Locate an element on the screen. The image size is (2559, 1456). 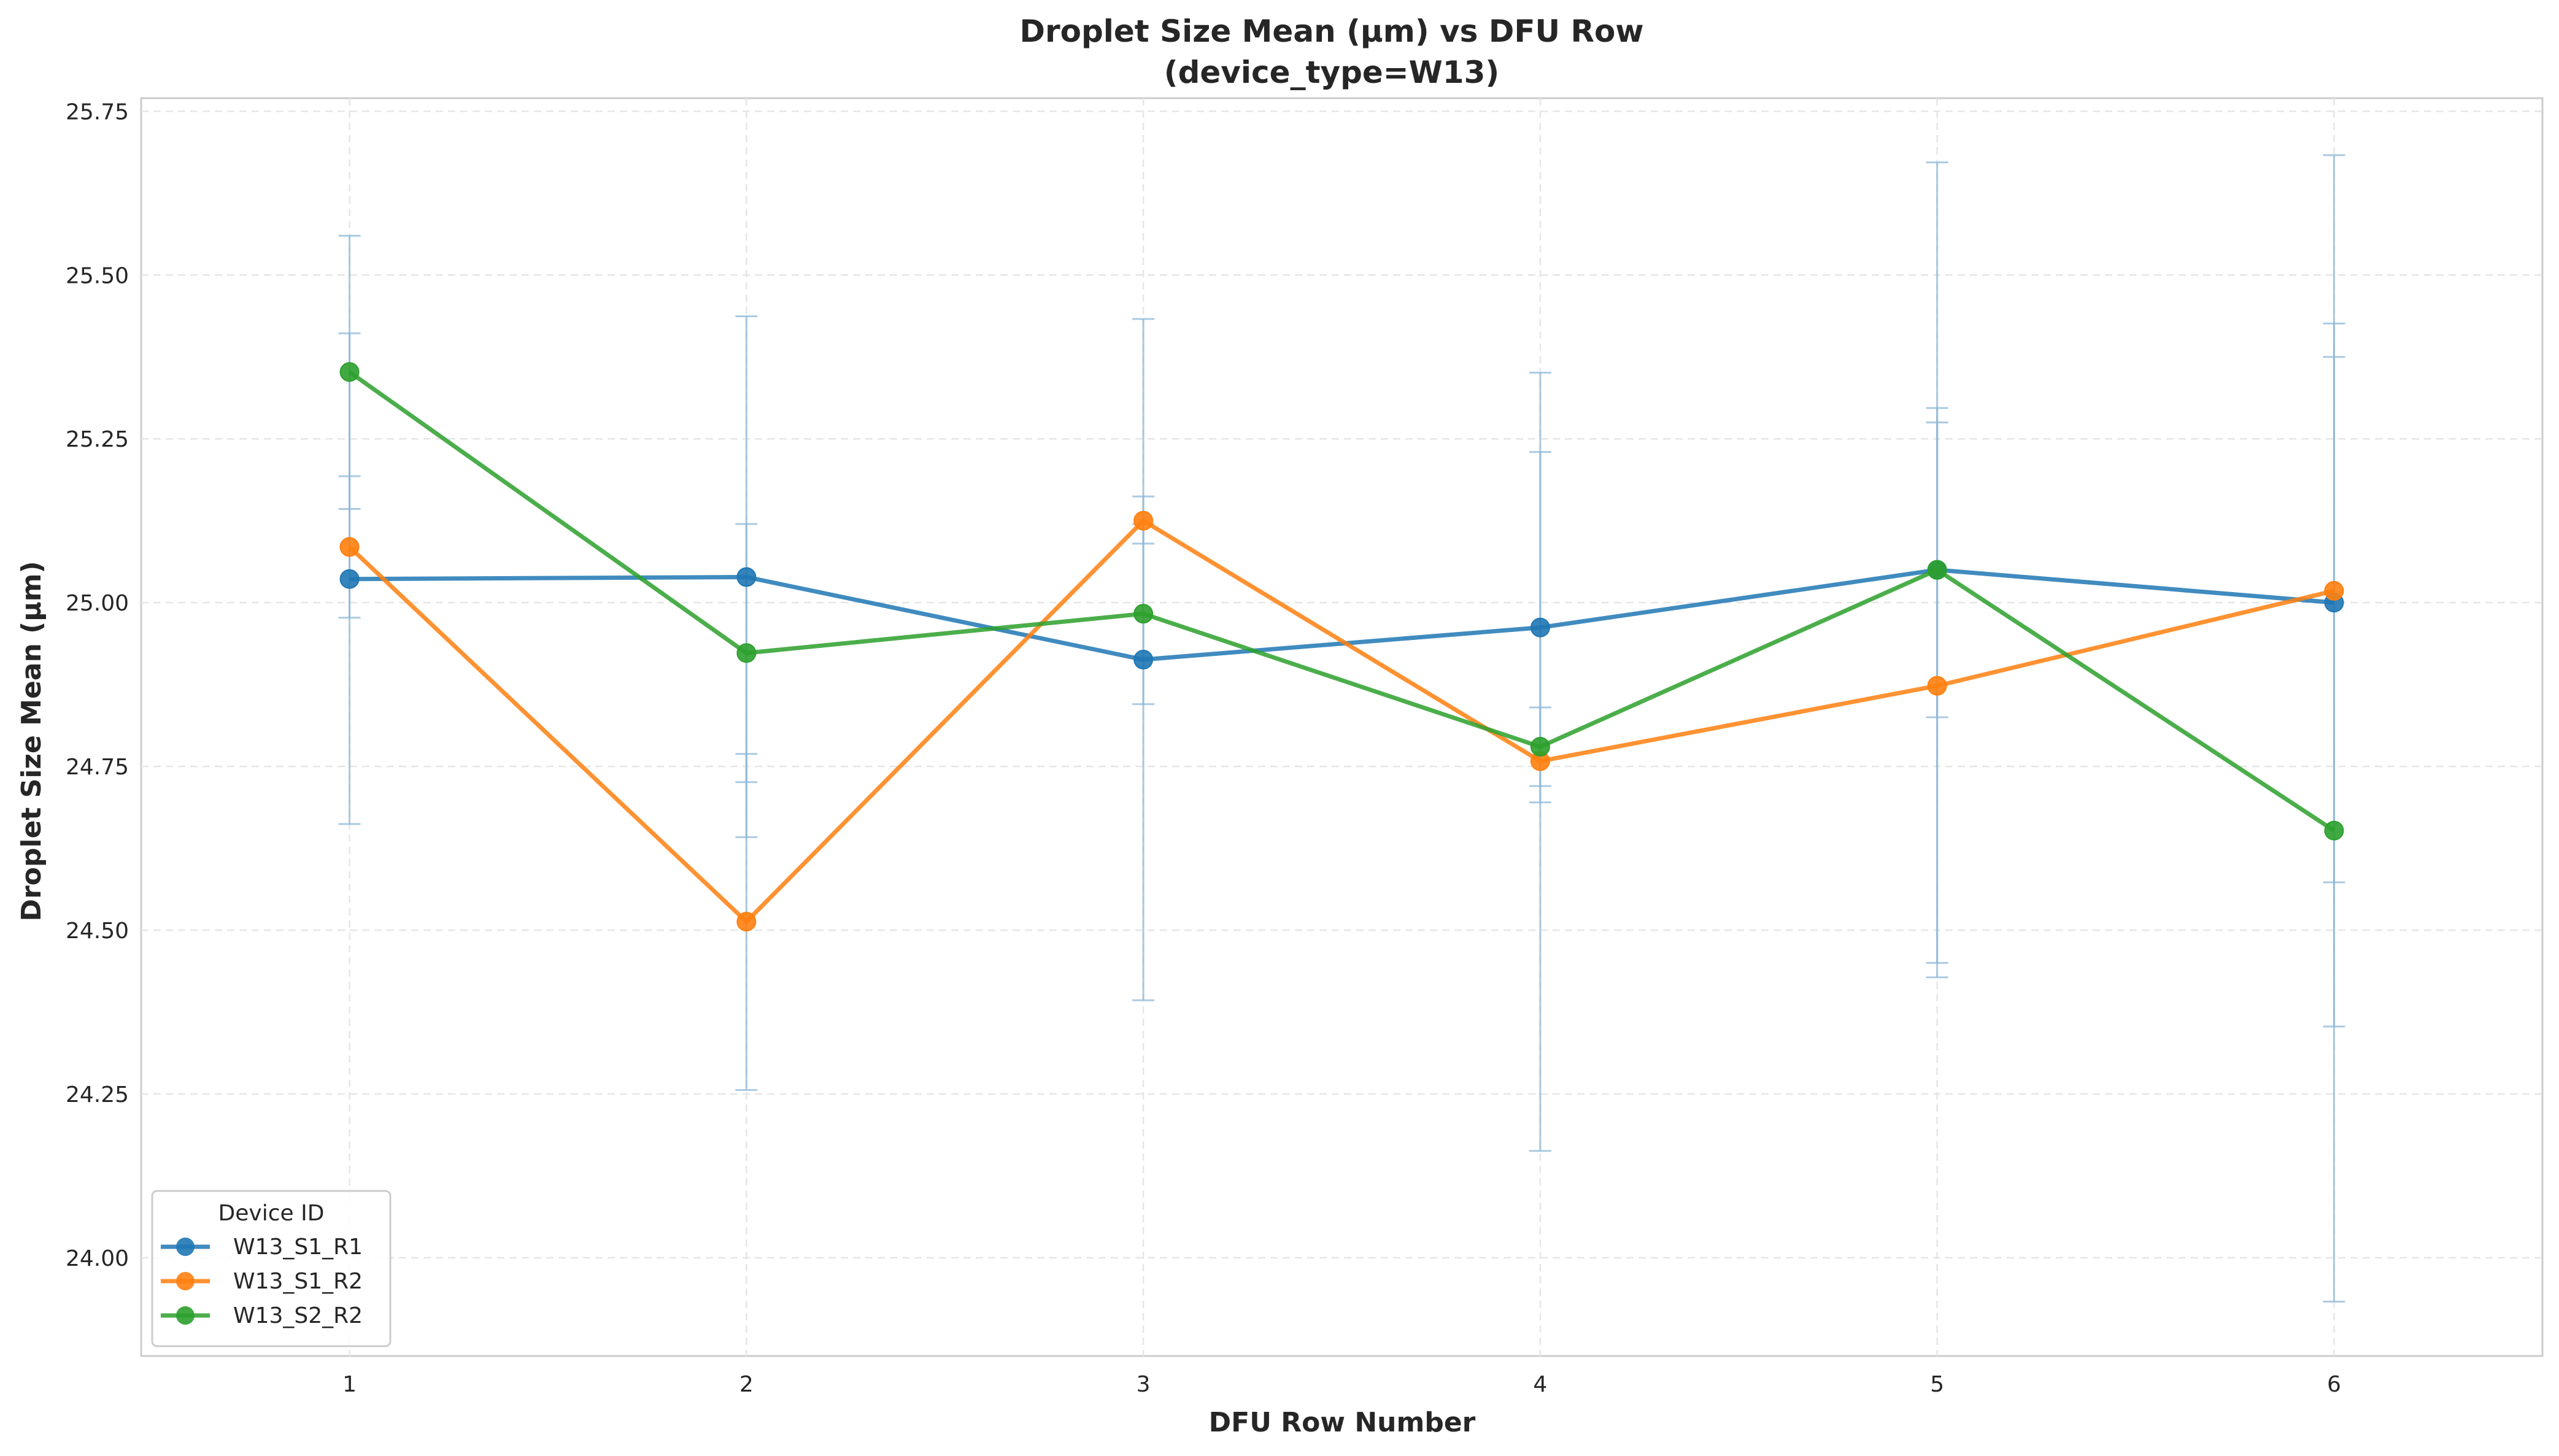
y-tick-label: 25.50 is located at coordinates (98, 275).